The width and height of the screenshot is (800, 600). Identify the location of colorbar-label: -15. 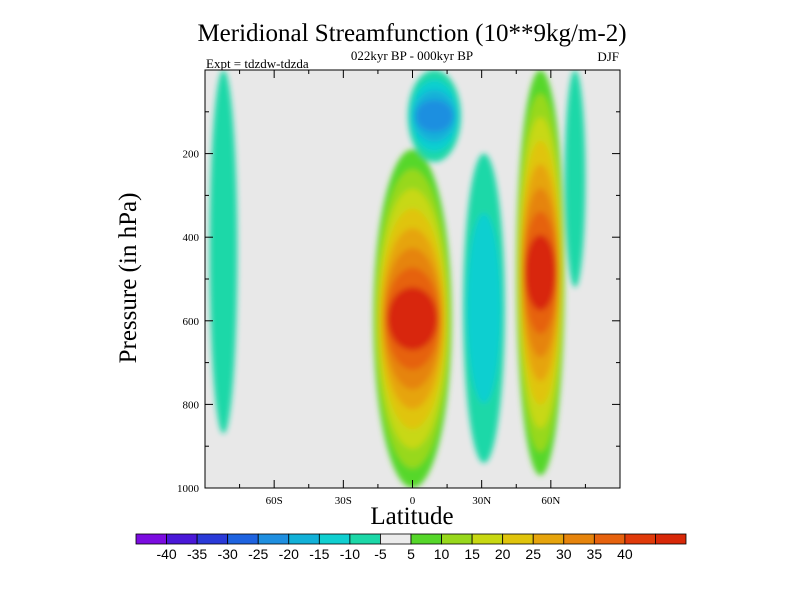
(319, 554).